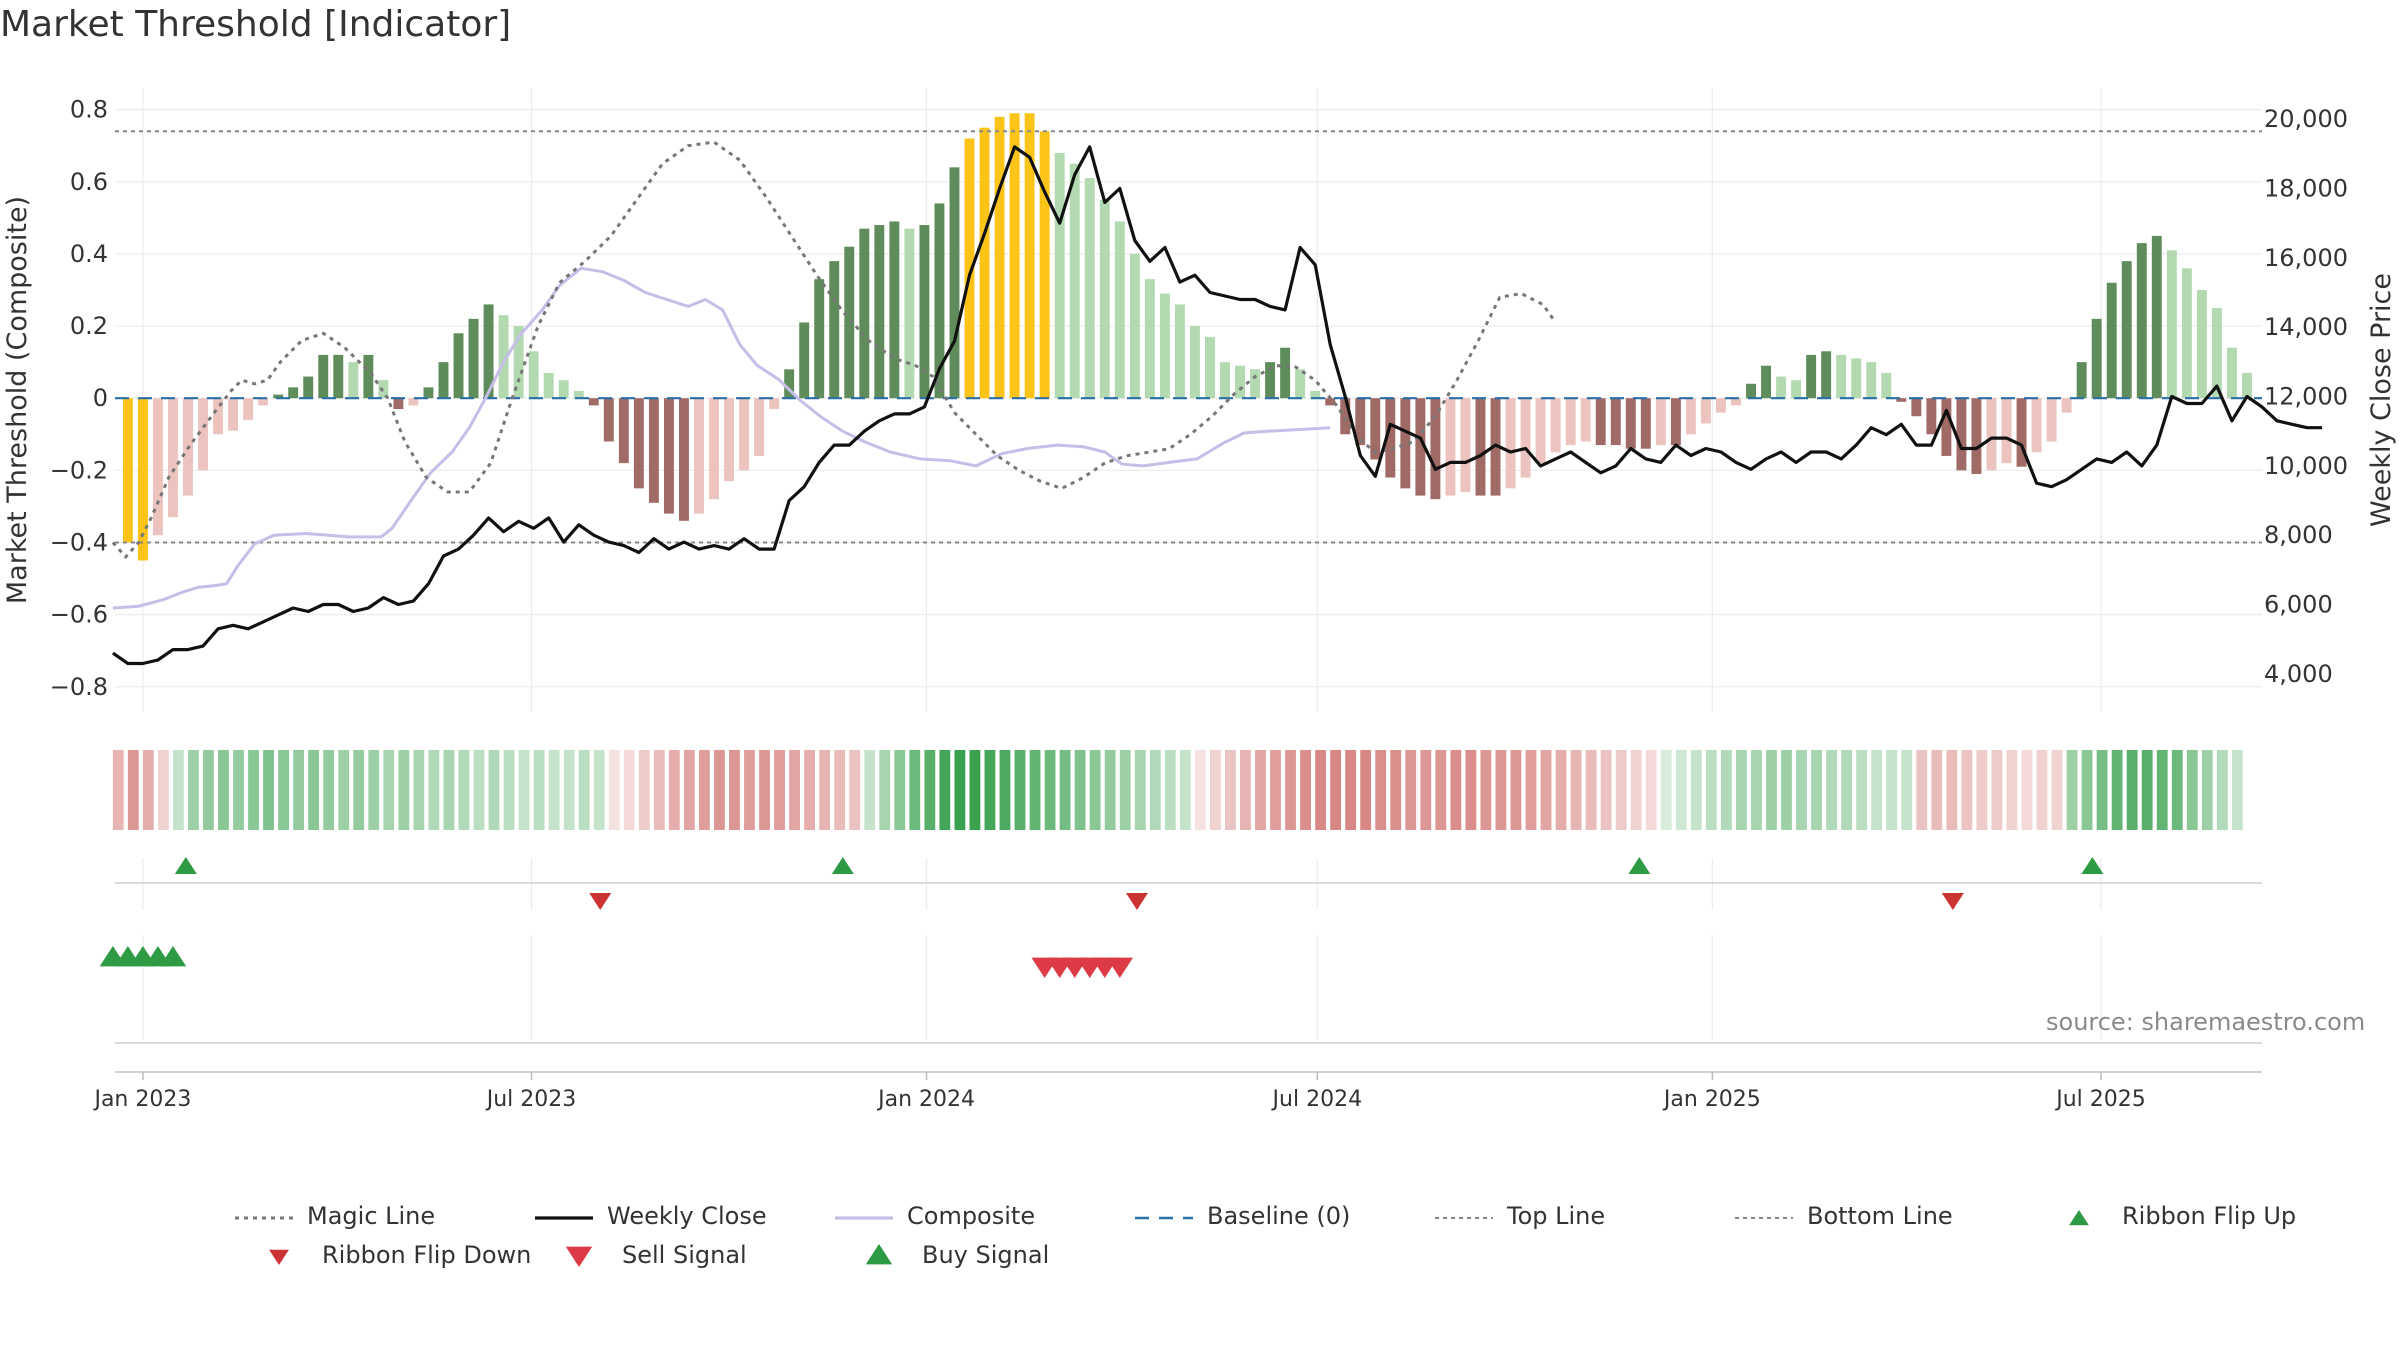 This screenshot has height=1350, width=2400. I want to click on legend-symbol-sell, so click(579, 1256).